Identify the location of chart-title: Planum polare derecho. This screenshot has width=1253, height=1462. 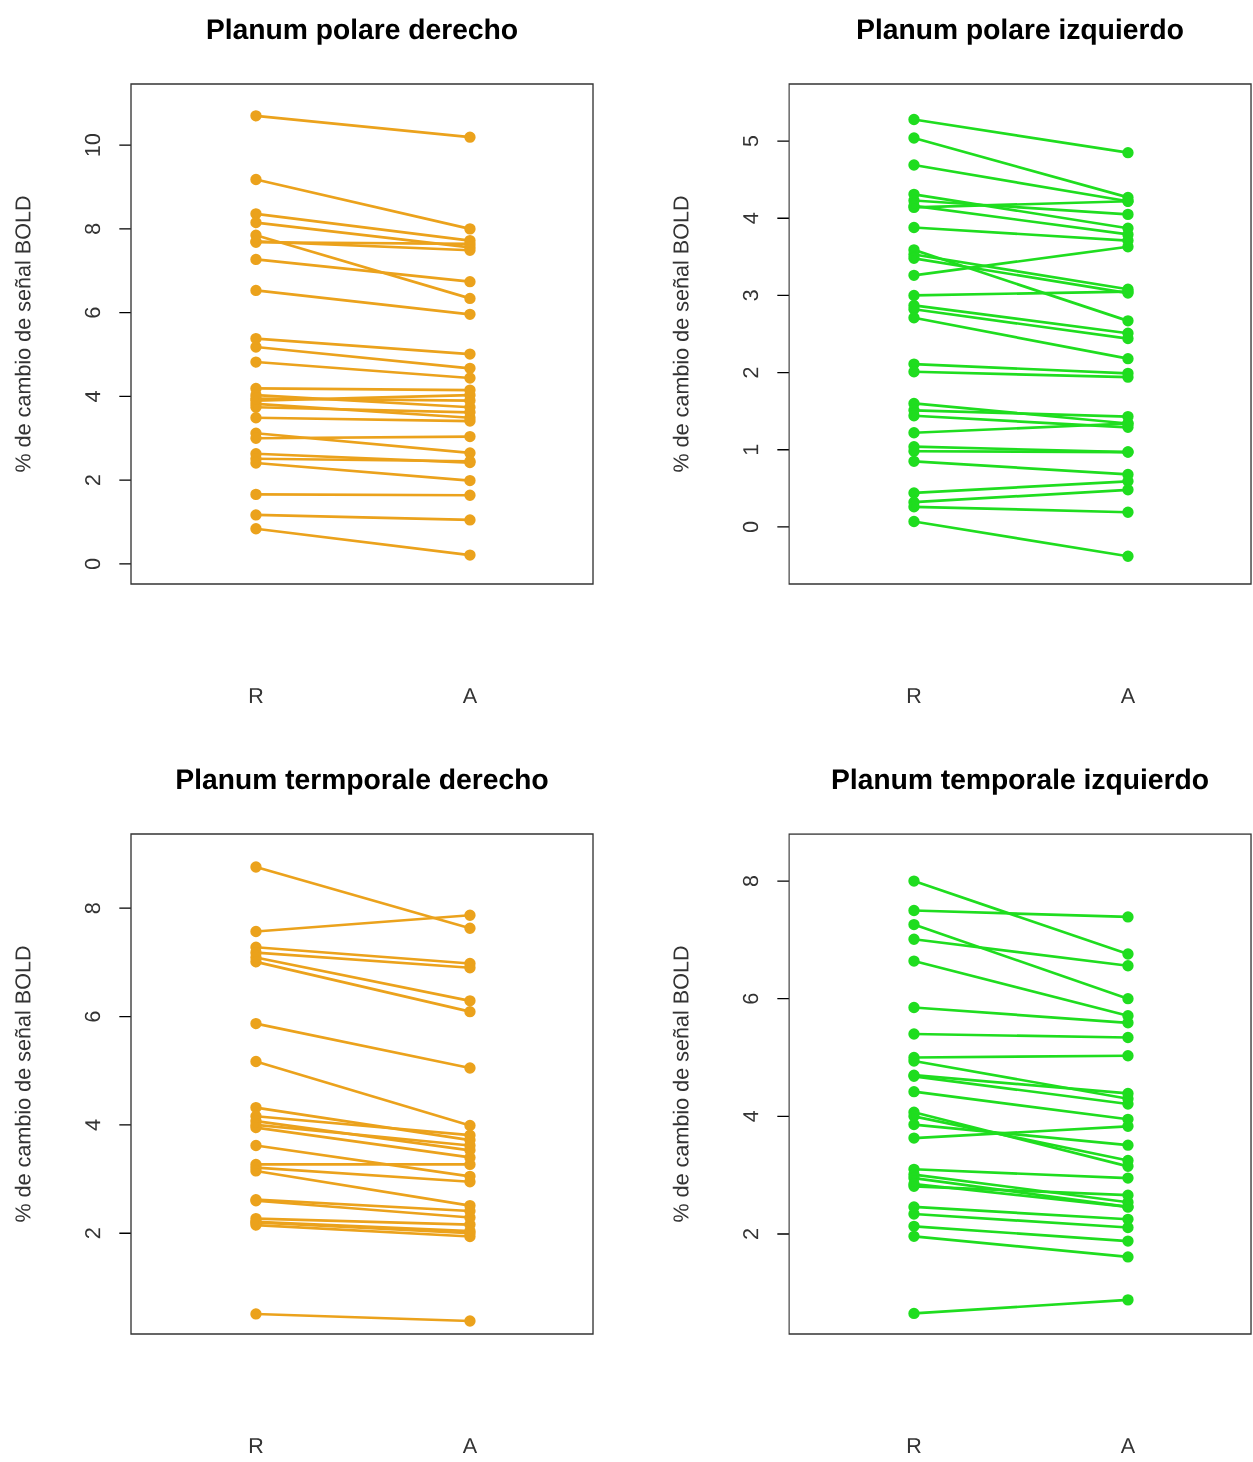
(362, 31).